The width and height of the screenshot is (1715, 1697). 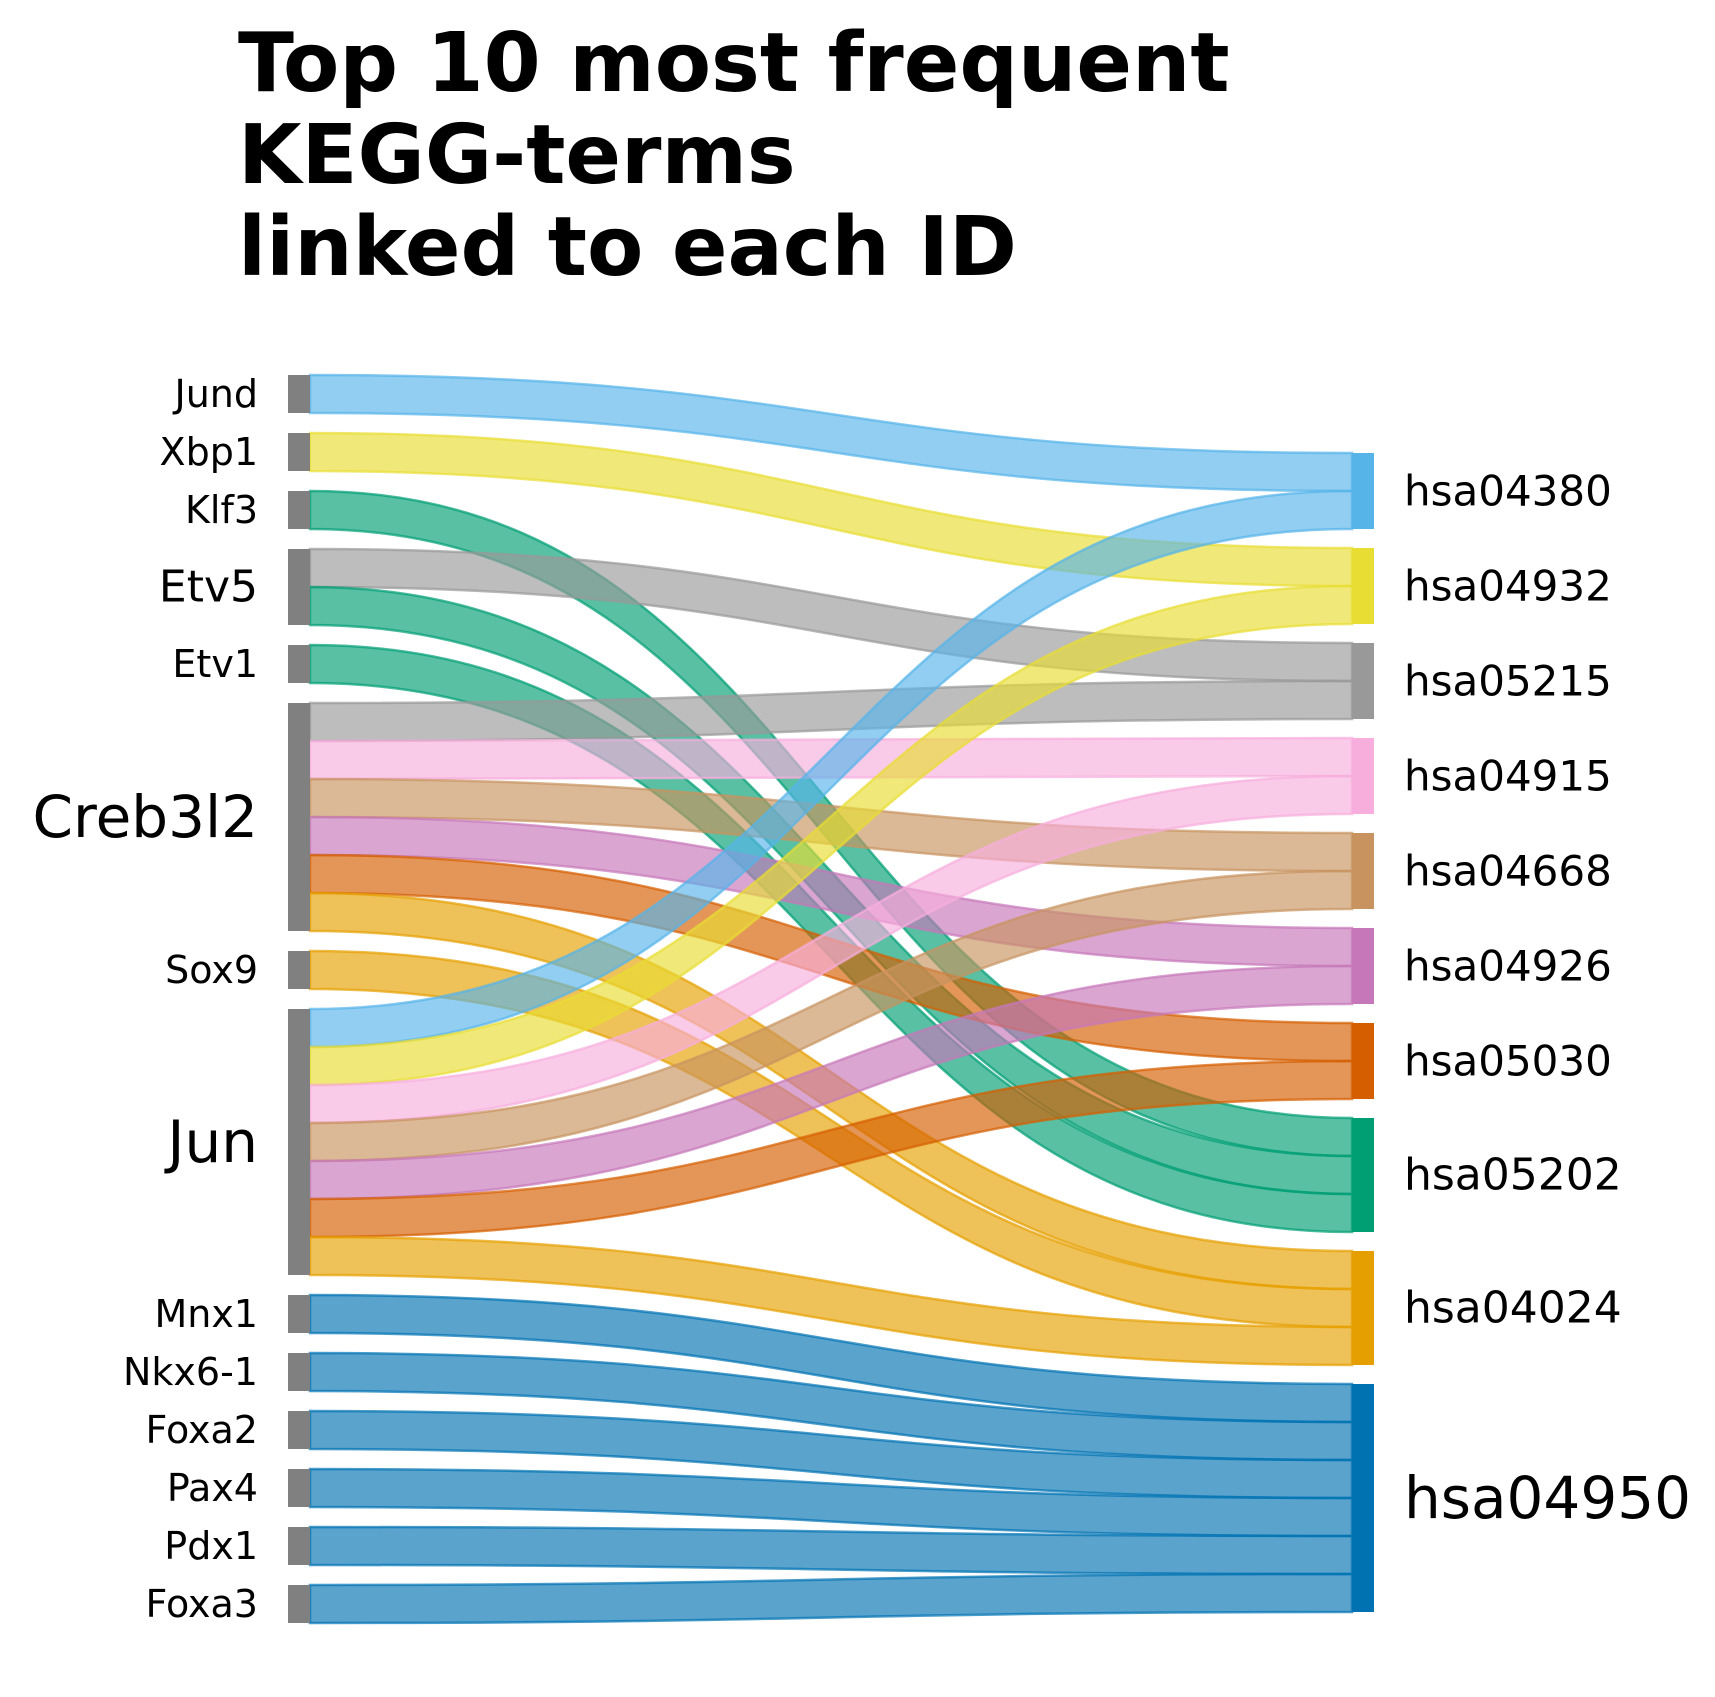 What do you see at coordinates (1363, 1175) in the screenshot?
I see `target-node-hsa05202` at bounding box center [1363, 1175].